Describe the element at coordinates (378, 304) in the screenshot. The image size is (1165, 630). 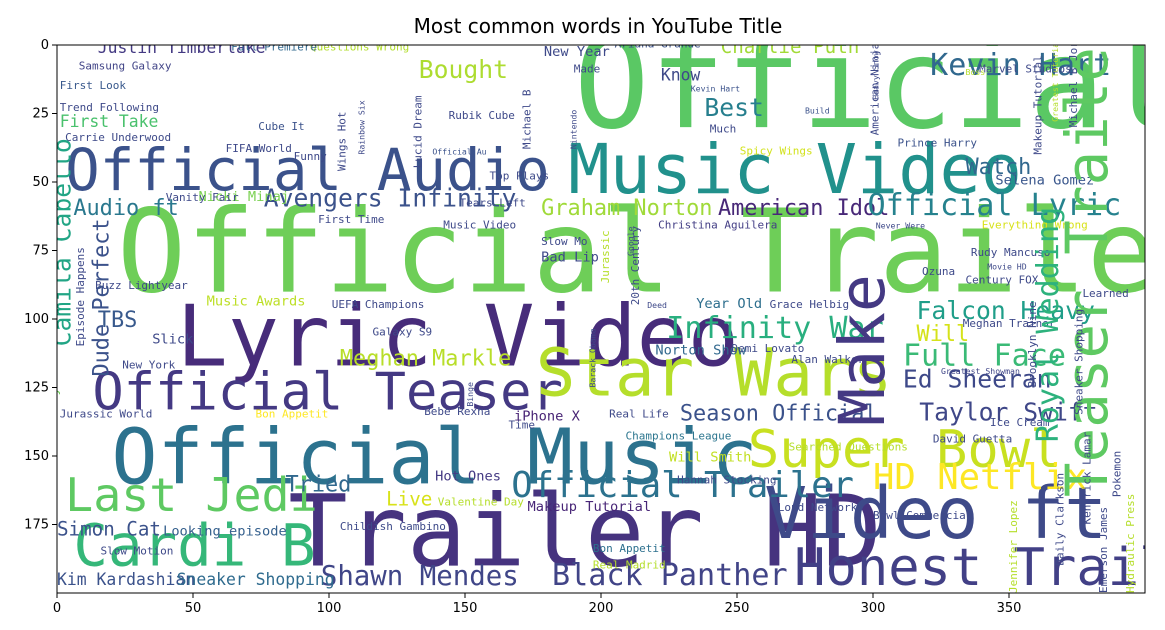
I see `word-89: UEFA Champions` at that location.